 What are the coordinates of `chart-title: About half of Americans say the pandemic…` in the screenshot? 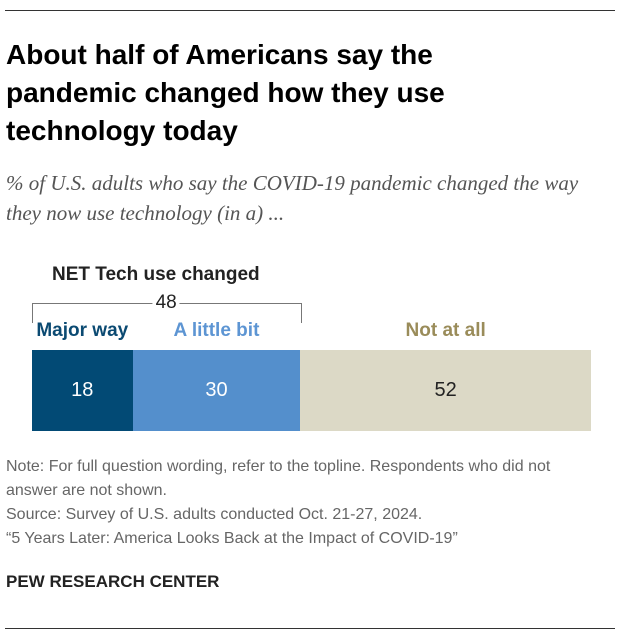 It's located at (225, 92).